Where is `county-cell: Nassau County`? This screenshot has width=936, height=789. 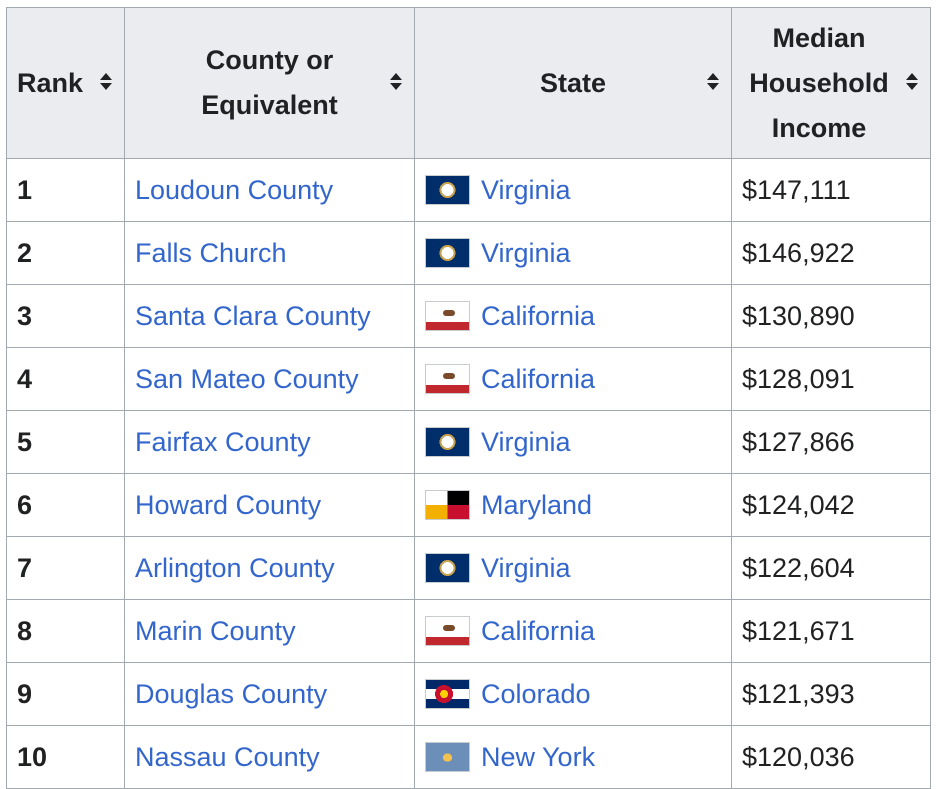
county-cell: Nassau County is located at coordinates (269, 757).